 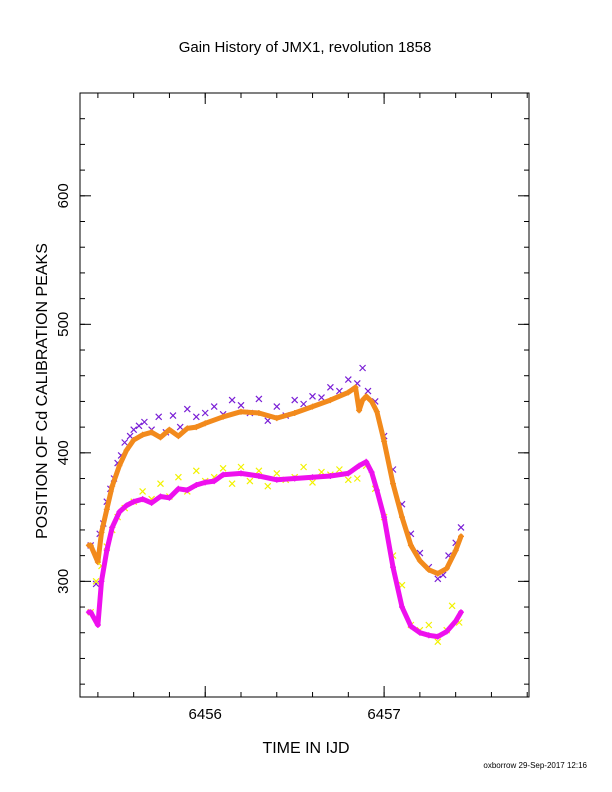 I want to click on y-tick-label: 400, so click(x=63, y=452).